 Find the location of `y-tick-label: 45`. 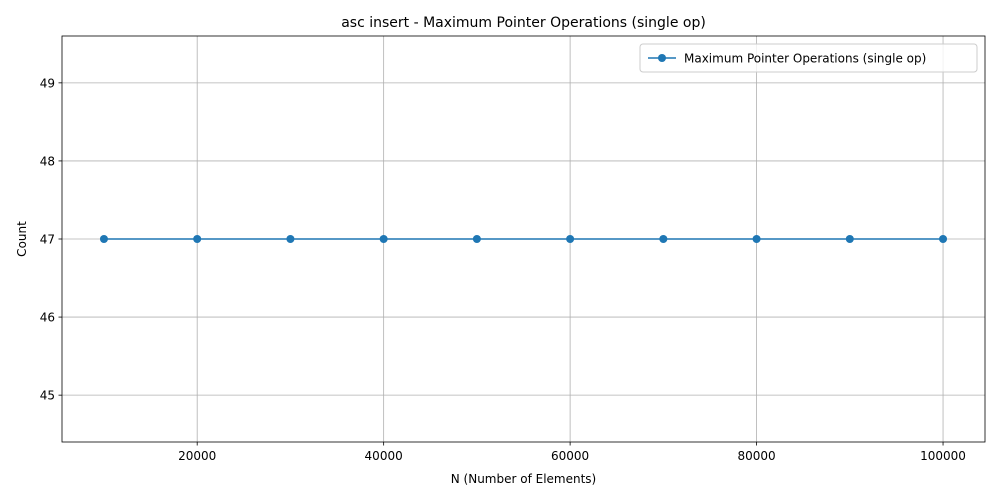

y-tick-label: 45 is located at coordinates (47, 396).